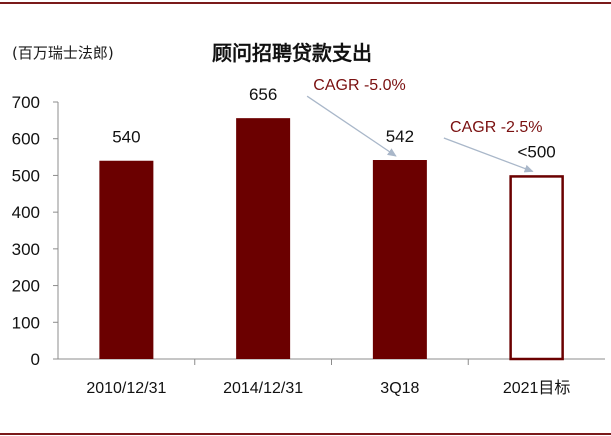 The image size is (611, 436). I want to click on y-tick-label-500: 500, so click(26, 175).